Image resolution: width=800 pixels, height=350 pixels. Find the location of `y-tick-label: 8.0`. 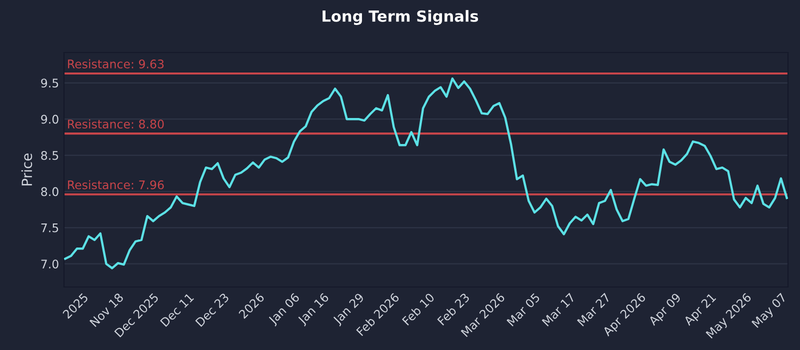

y-tick-label: 8.0 is located at coordinates (49, 191).